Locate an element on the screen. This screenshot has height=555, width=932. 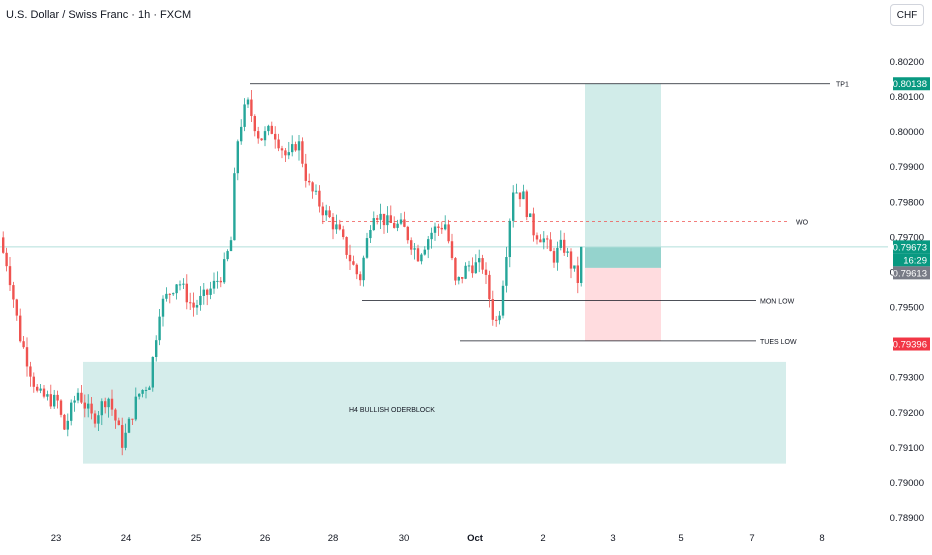
y-tick-label: 0.80000 is located at coordinates (907, 132).